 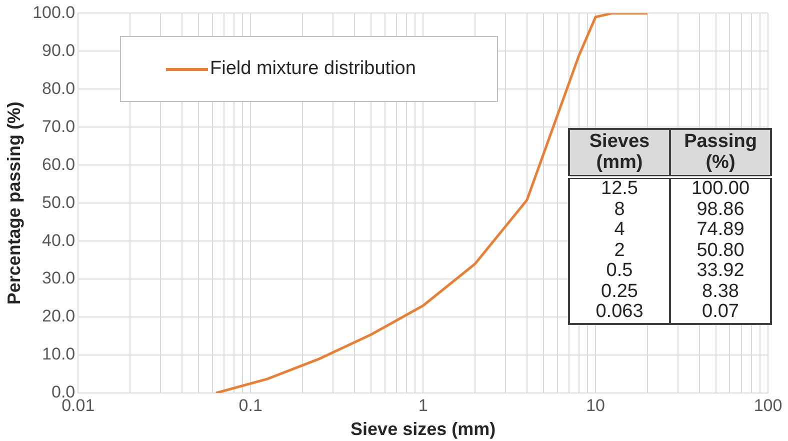 What do you see at coordinates (720, 250) in the screenshot?
I see `annotation: 50.80` at bounding box center [720, 250].